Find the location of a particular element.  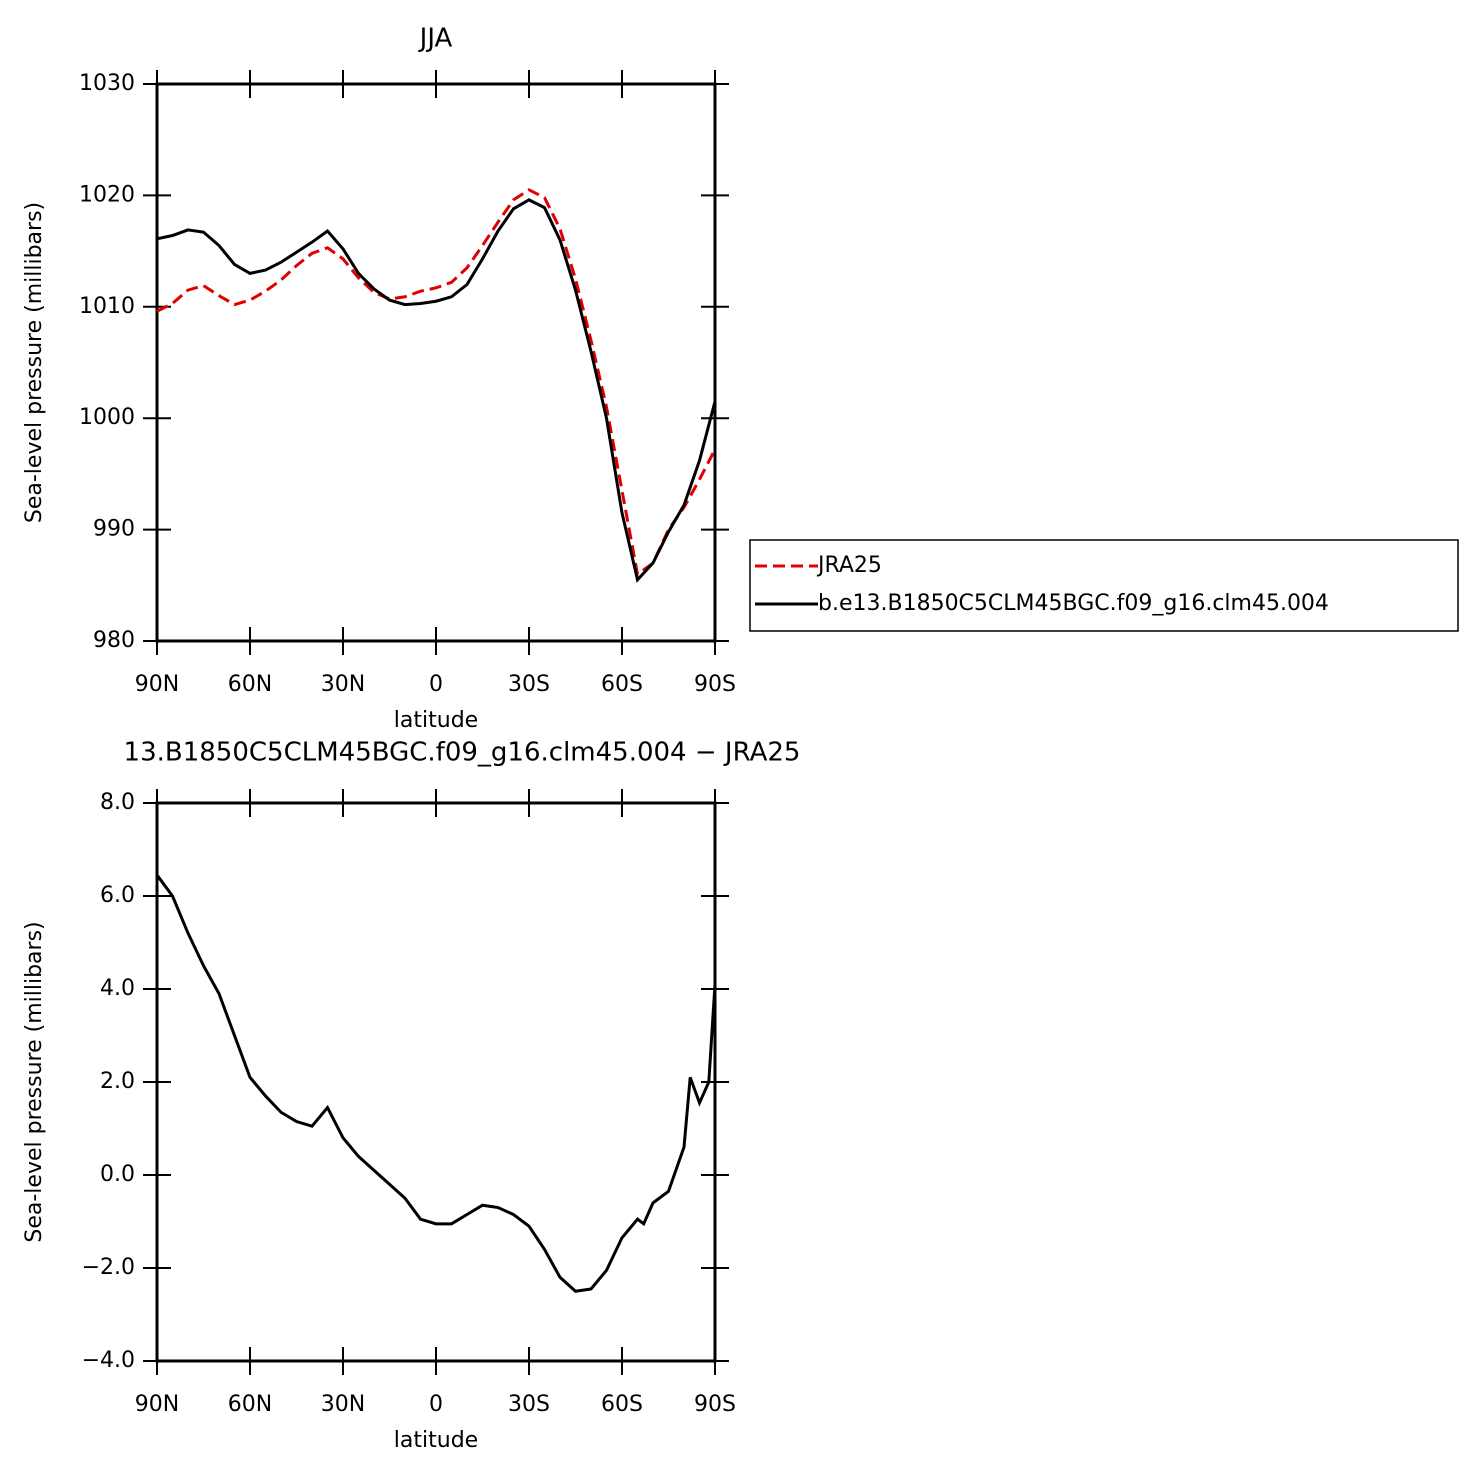

plot-frame is located at coordinates (436, 1082).